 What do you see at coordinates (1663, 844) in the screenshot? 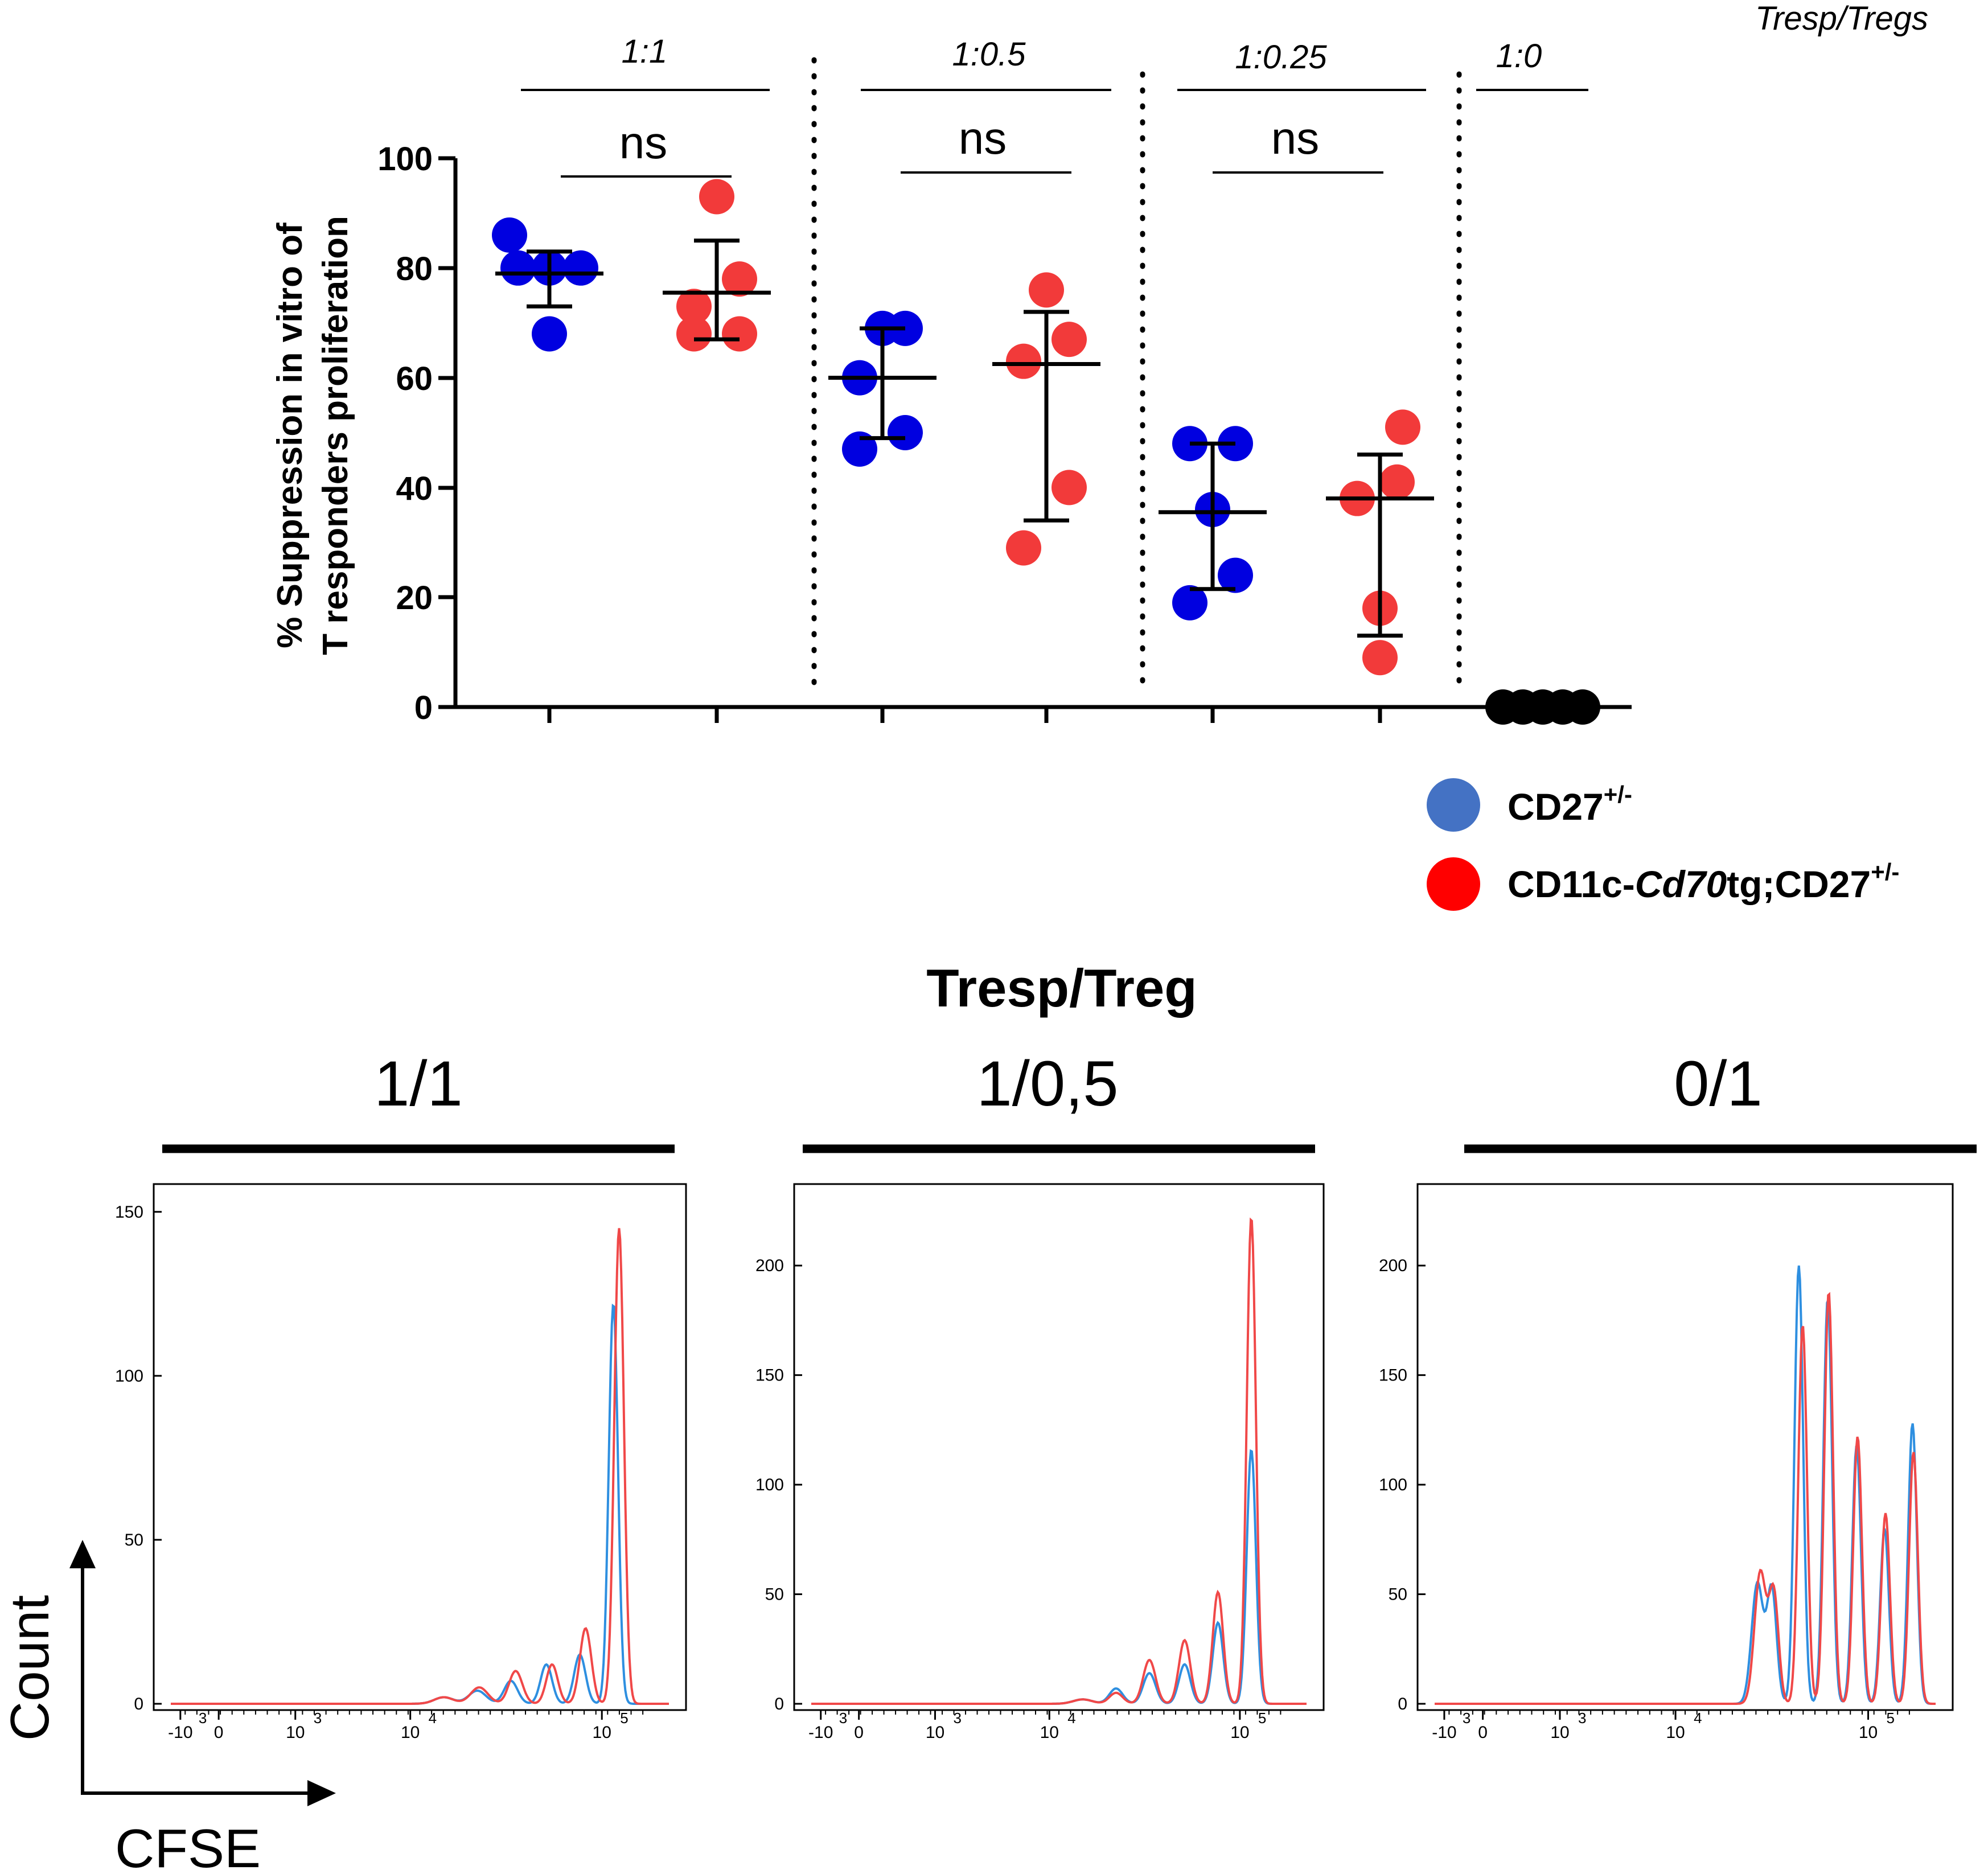
I see `legend: CD27+/- CD11c-Cd70tg;CD27+/-` at bounding box center [1663, 844].